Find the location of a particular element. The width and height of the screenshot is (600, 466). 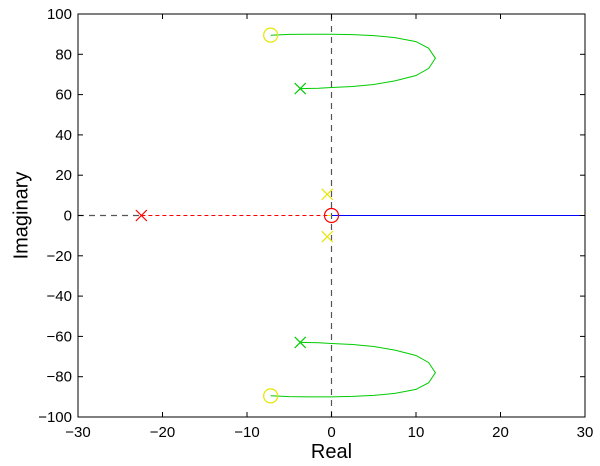

y-axis-label: Imaginary is located at coordinates (21, 216).